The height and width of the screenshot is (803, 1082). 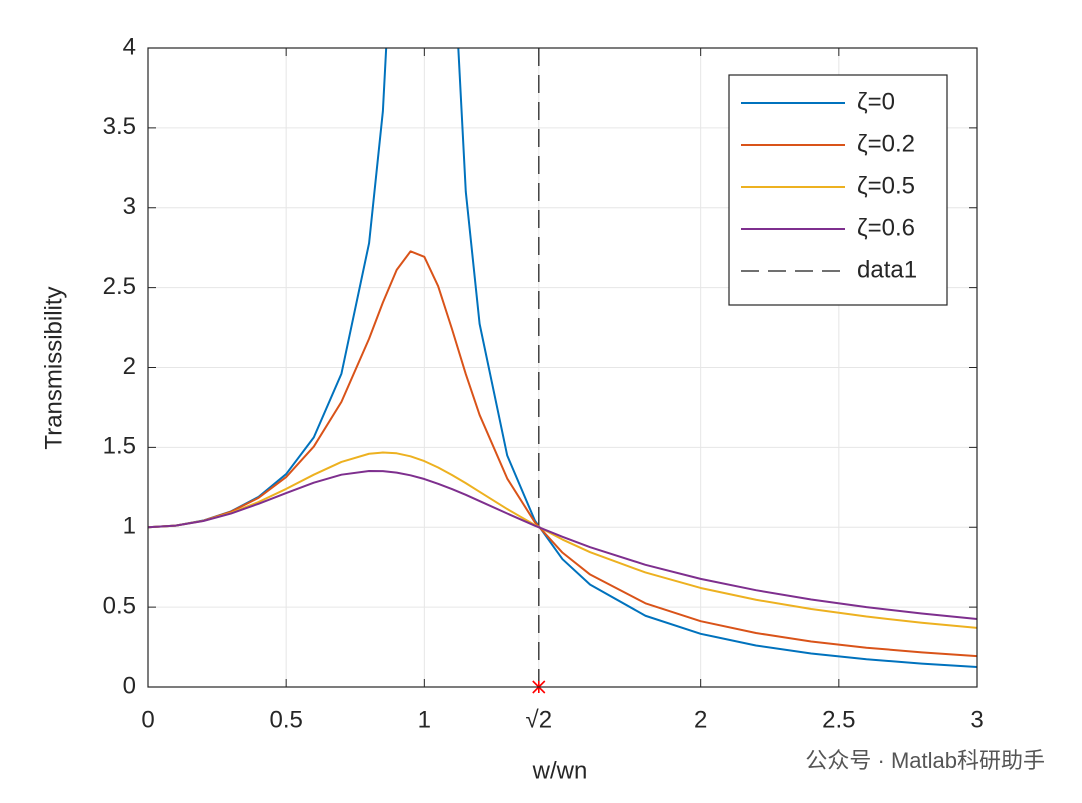 I want to click on y-tick-label: 1, so click(x=129, y=526).